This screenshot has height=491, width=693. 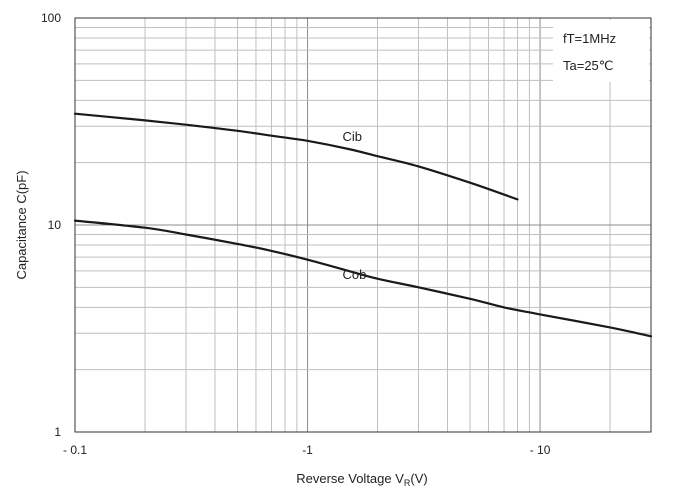 What do you see at coordinates (407, 483) in the screenshot?
I see `x-axis-label-subscript: R` at bounding box center [407, 483].